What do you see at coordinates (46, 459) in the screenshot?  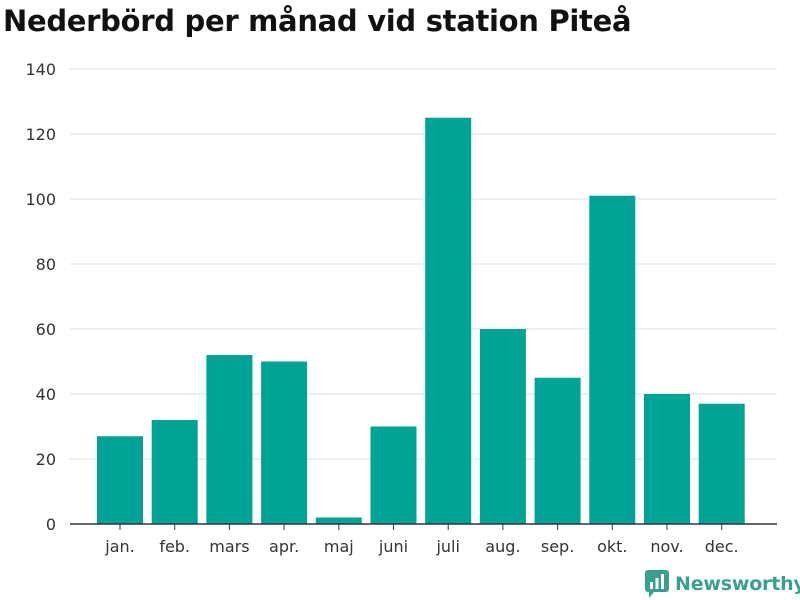 I see `y-tick-label: 20` at bounding box center [46, 459].